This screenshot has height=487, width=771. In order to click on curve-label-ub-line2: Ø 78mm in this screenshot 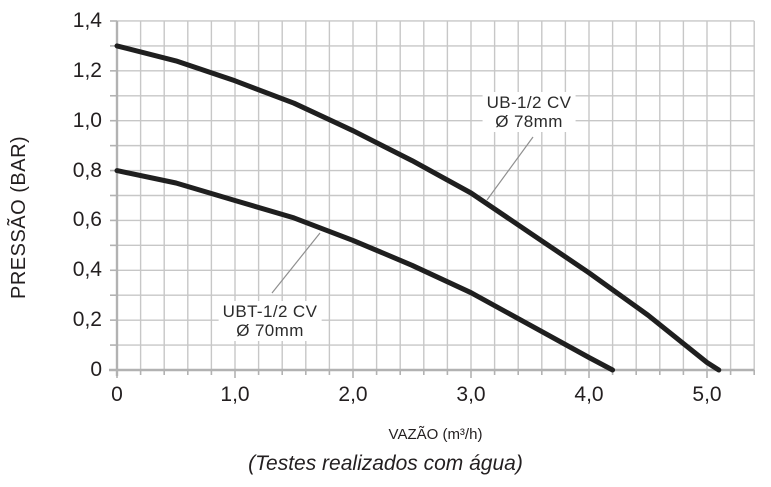, I will do `click(529, 121)`.